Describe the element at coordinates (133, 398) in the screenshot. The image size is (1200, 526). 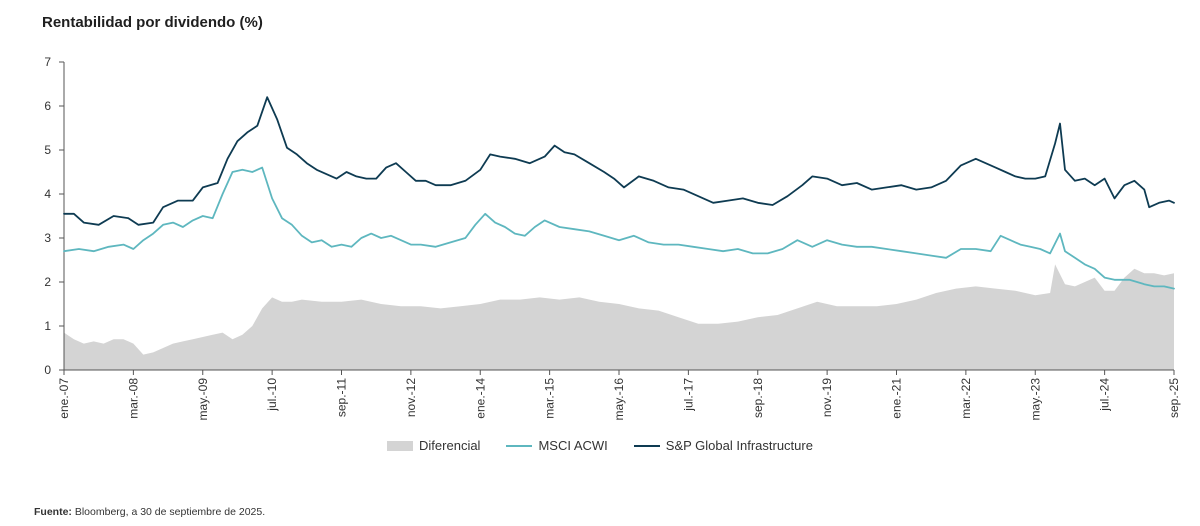
I see `x-tick-label: mar.-08` at that location.